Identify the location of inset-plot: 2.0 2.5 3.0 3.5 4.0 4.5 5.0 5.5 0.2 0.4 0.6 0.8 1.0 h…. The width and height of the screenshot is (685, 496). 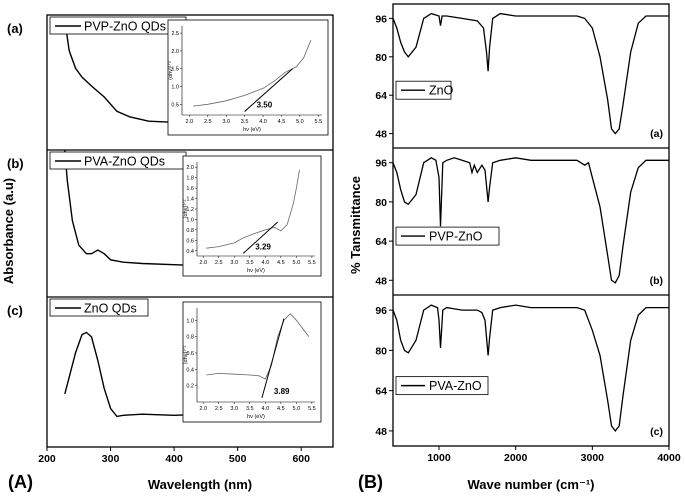
(252, 362).